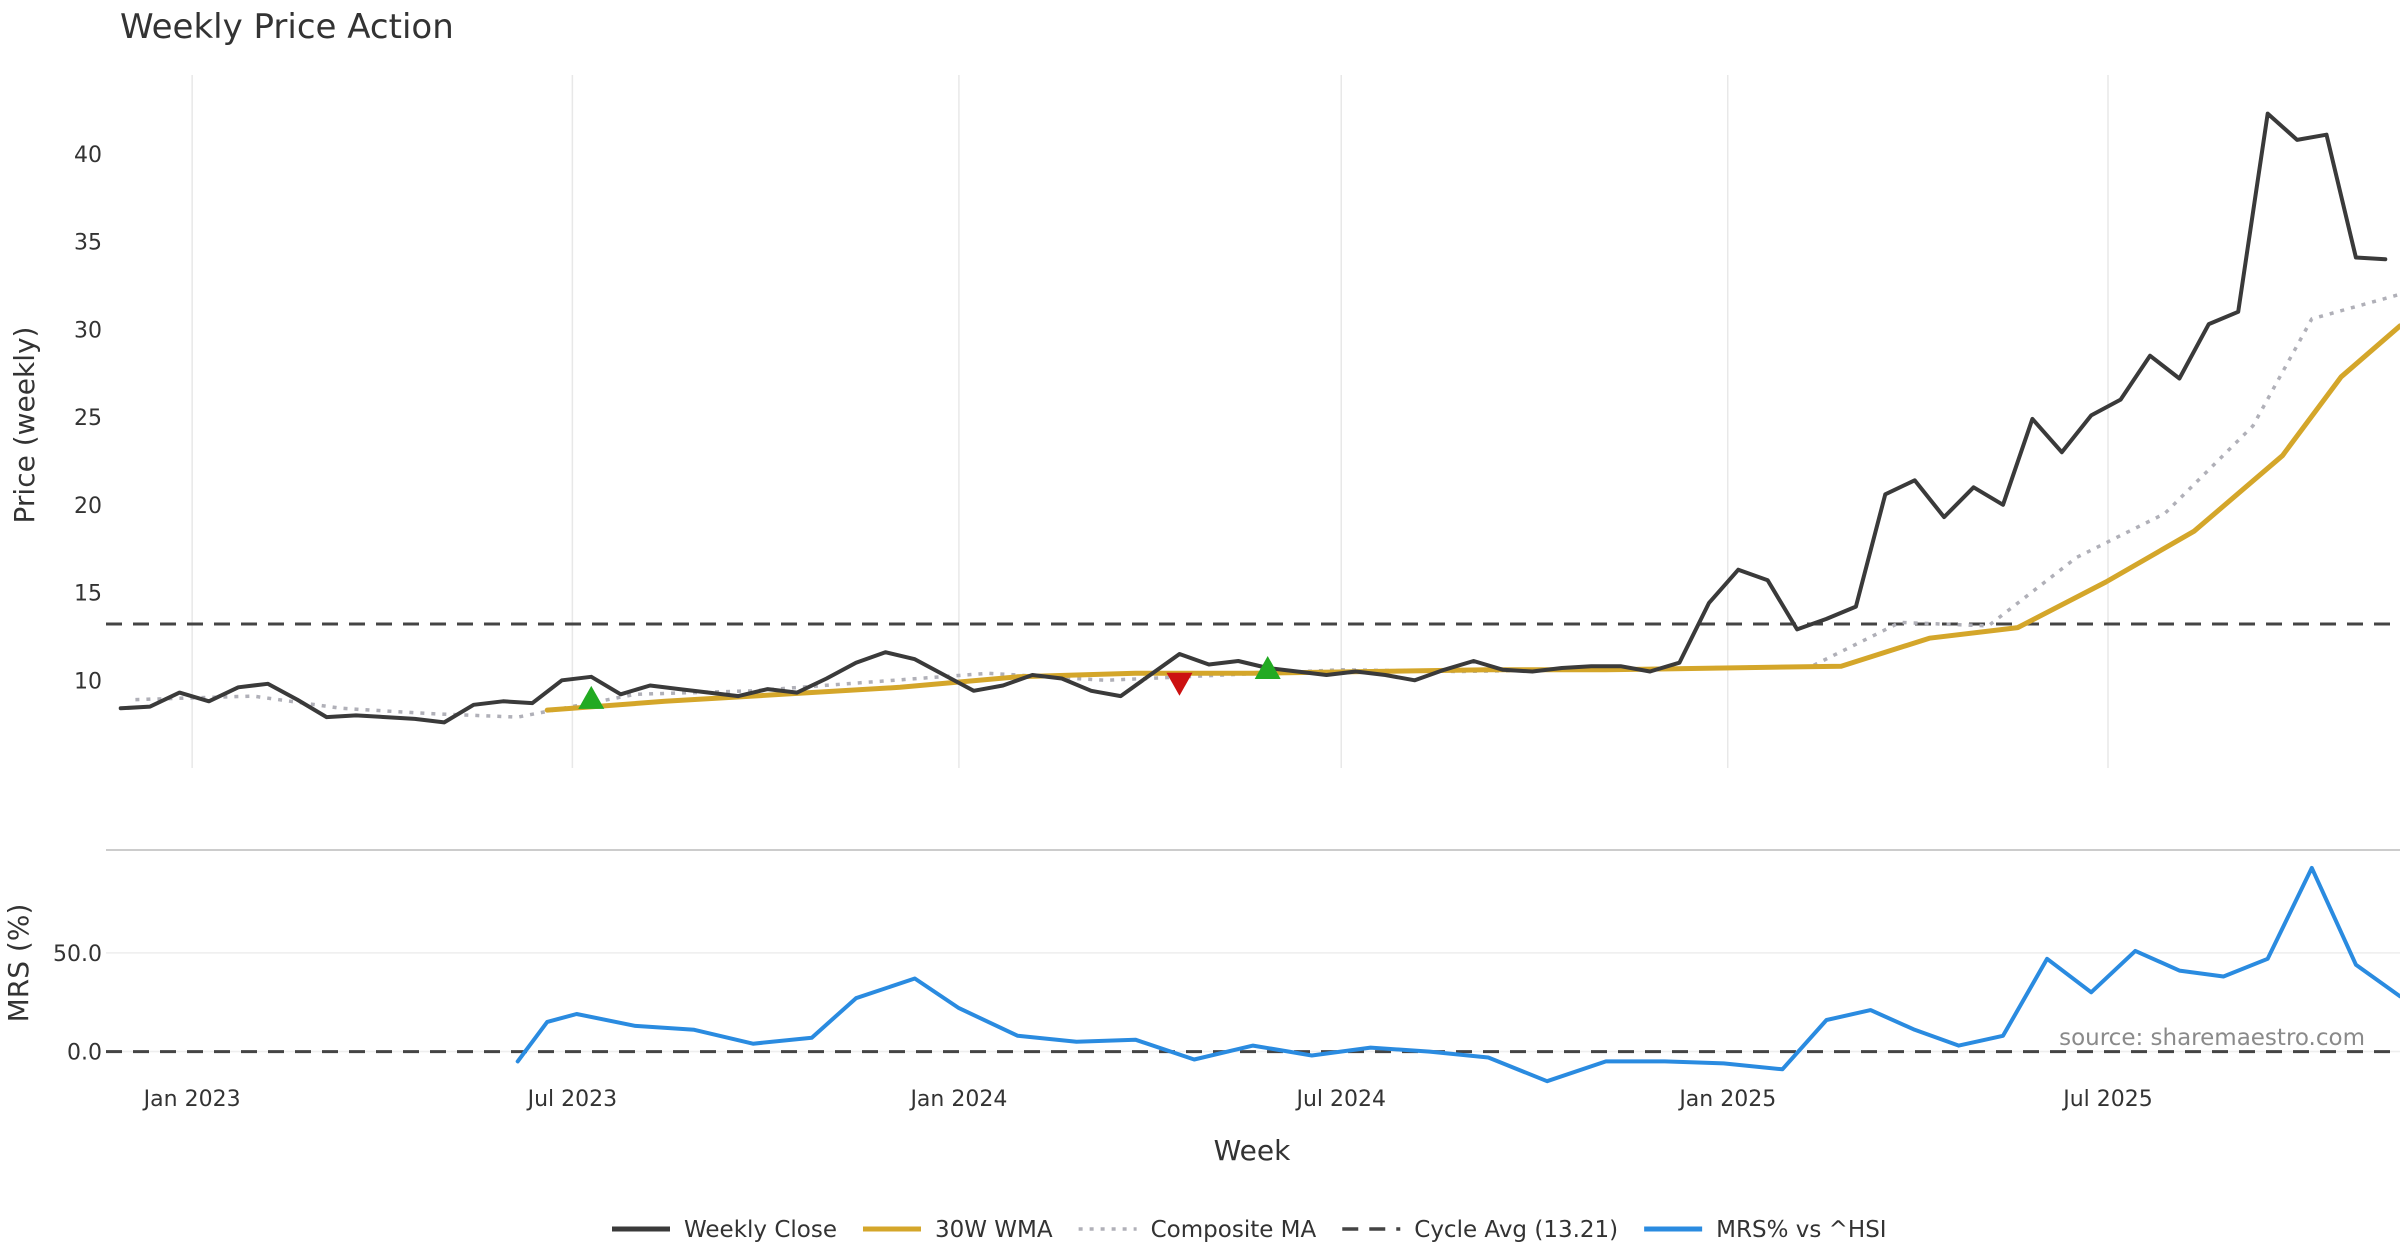  Describe the element at coordinates (1726, 1099) in the screenshot. I see `x-tick-label: Jan 2025` at that location.